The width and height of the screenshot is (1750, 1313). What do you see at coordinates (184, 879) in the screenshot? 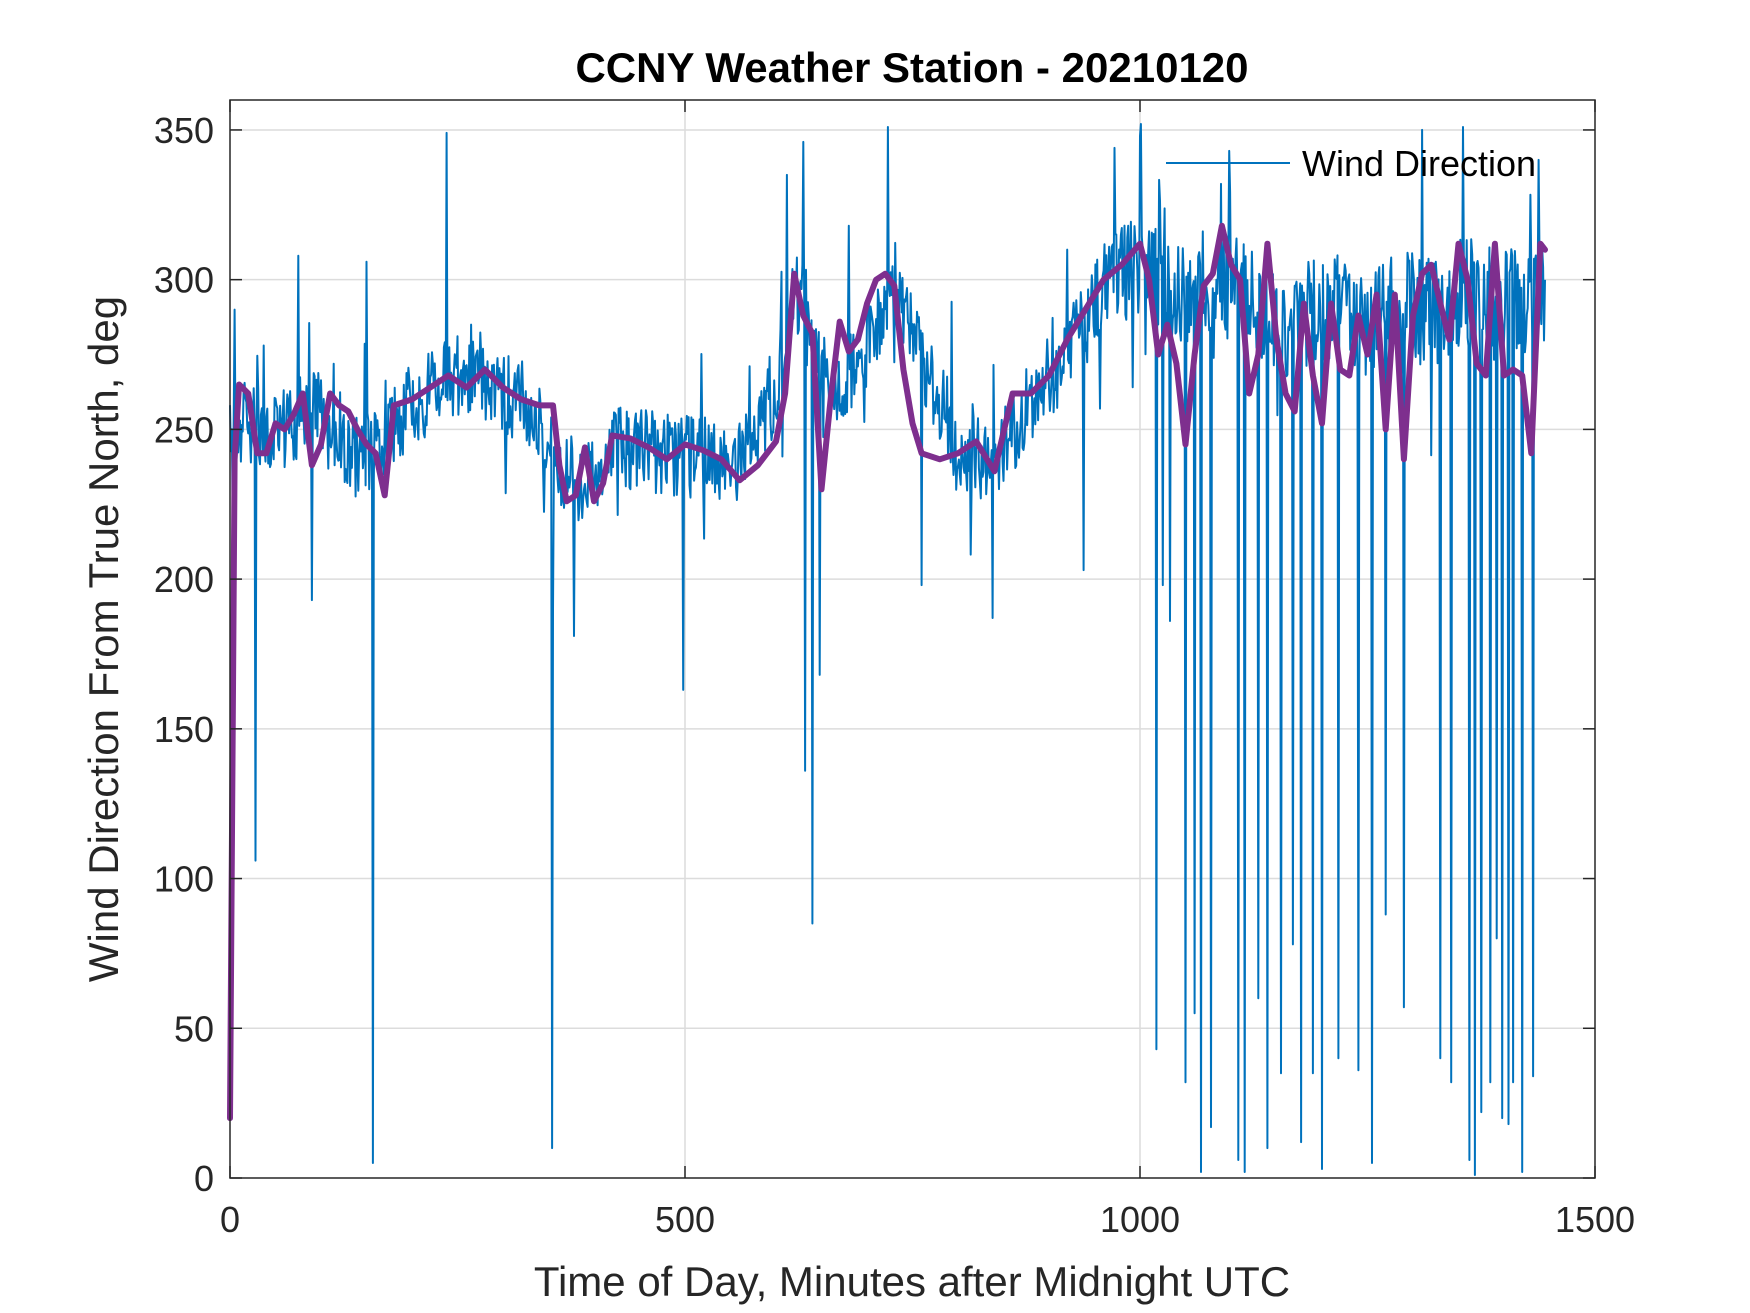
I see `y-tick-label: 100` at bounding box center [184, 879].